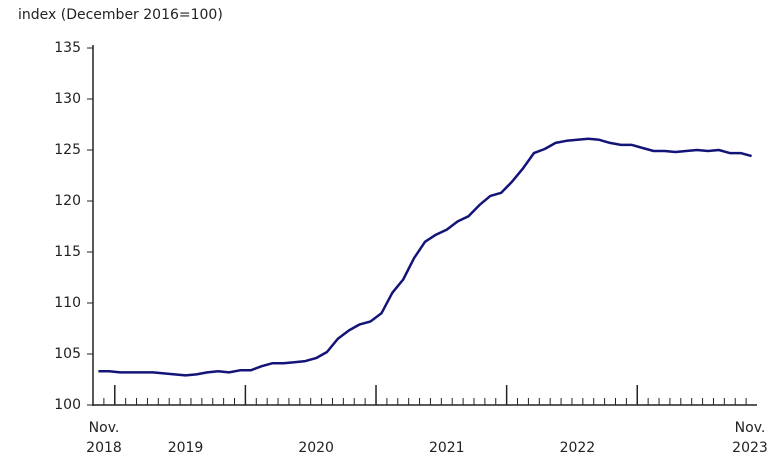  What do you see at coordinates (67, 405) in the screenshot?
I see `y-tick-label: 100` at bounding box center [67, 405].